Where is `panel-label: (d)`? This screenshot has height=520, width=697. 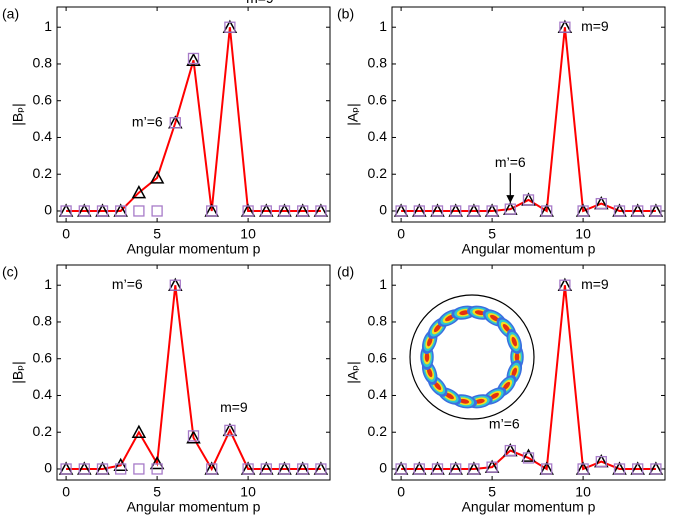
panel-label: (d) is located at coordinates (345, 272).